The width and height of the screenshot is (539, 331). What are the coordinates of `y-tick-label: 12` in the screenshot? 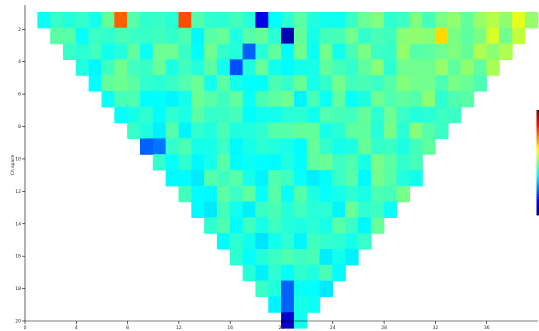 It's located at (18, 192).